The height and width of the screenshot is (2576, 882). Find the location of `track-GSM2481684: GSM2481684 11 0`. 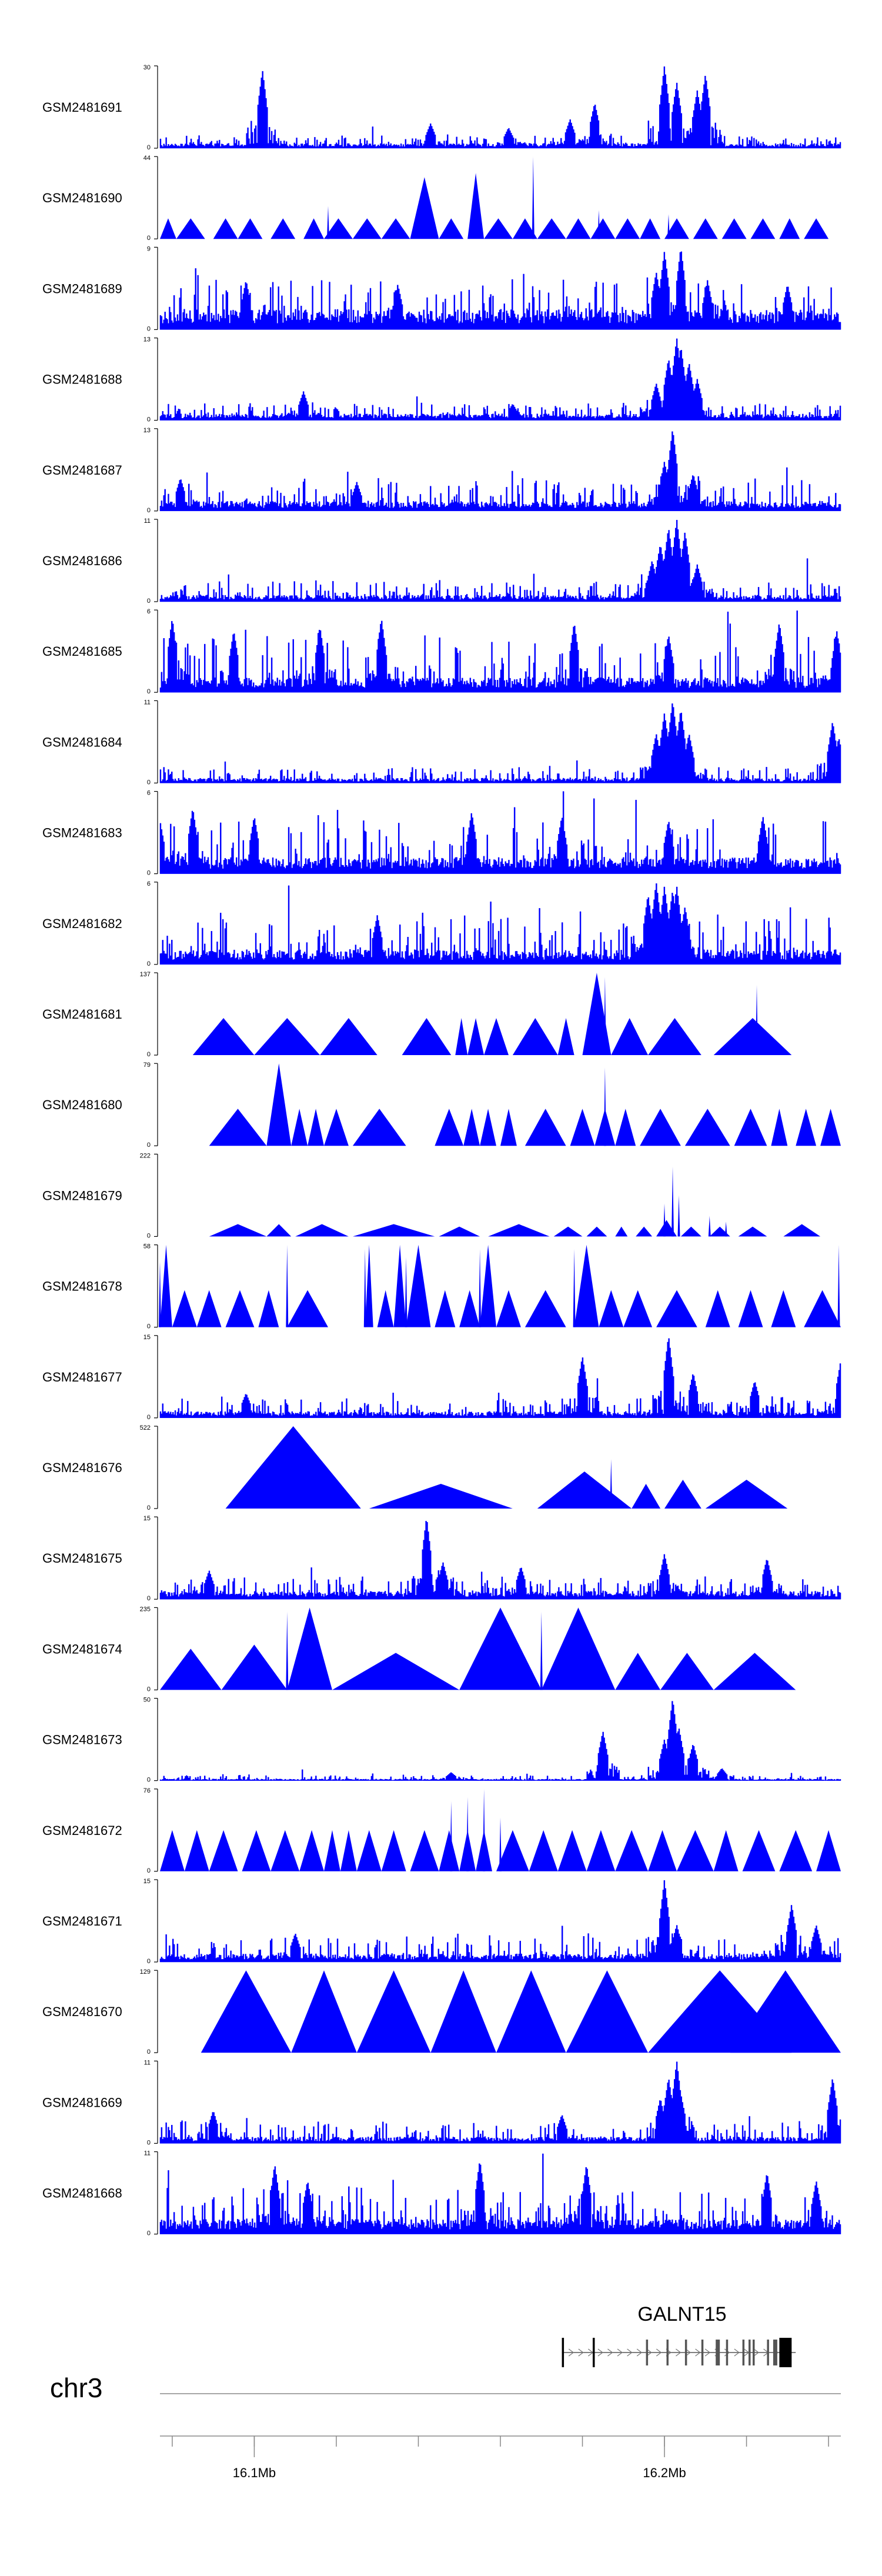

track-GSM2481684: GSM2481684 11 0 is located at coordinates (441, 742).